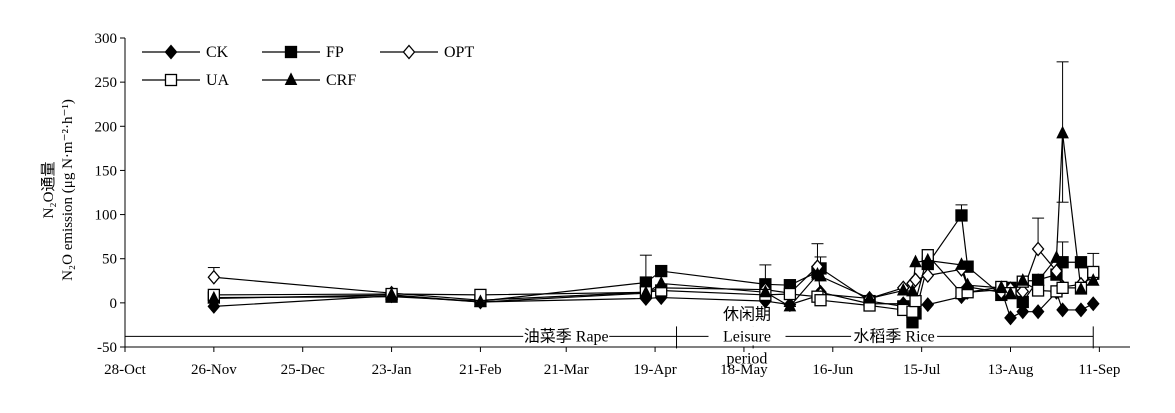 This screenshot has width=1175, height=413. What do you see at coordinates (1099, 370) in the screenshot?
I see `x-tick-label: 11-Sep` at bounding box center [1099, 370].